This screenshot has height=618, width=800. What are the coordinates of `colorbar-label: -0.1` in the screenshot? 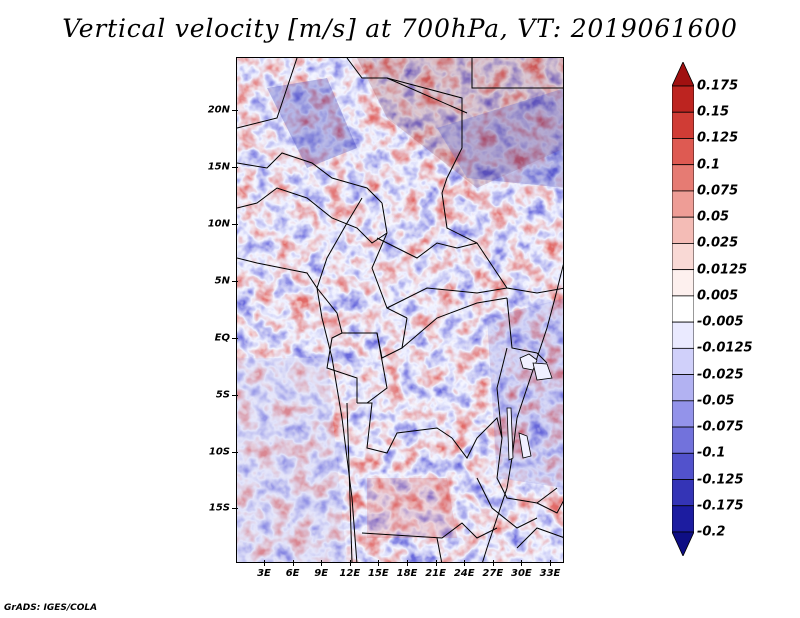 It's located at (711, 453).